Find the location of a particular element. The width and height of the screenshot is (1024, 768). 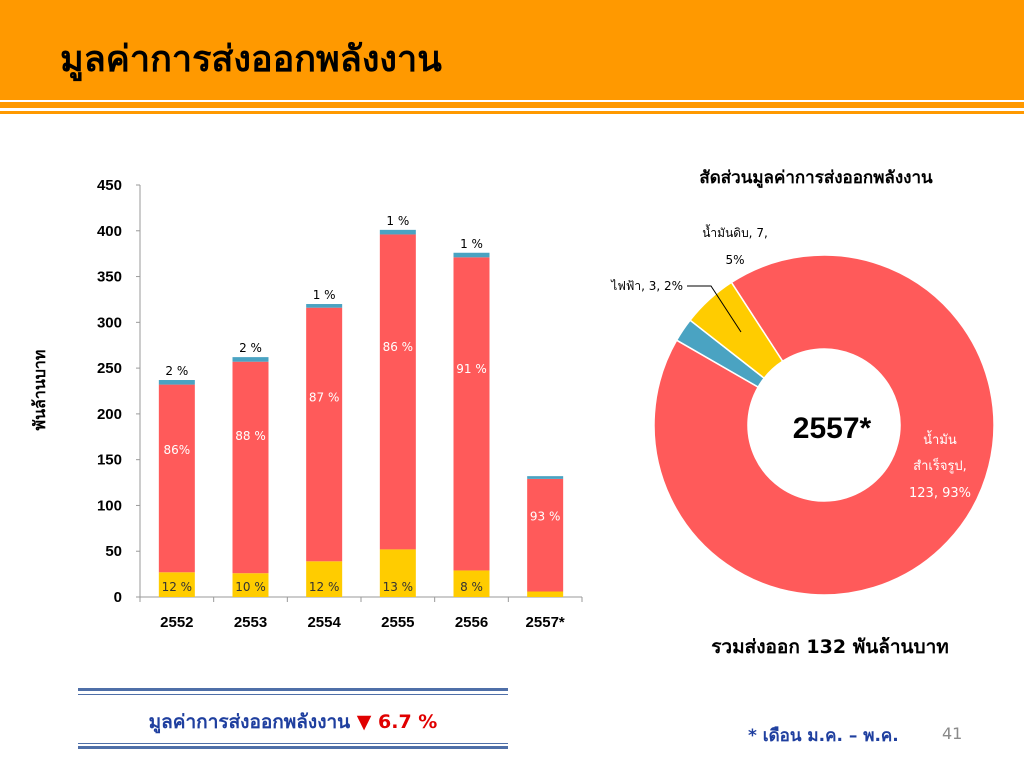

y-tick-label: 250 is located at coordinates (109, 368).